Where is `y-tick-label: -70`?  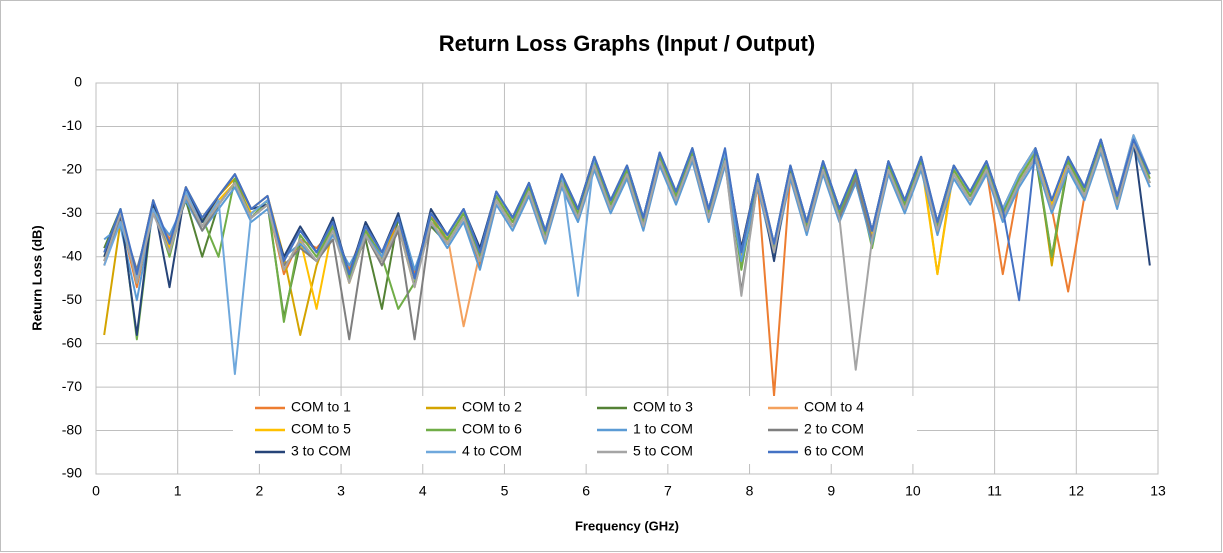 y-tick-label: -70 is located at coordinates (72, 386).